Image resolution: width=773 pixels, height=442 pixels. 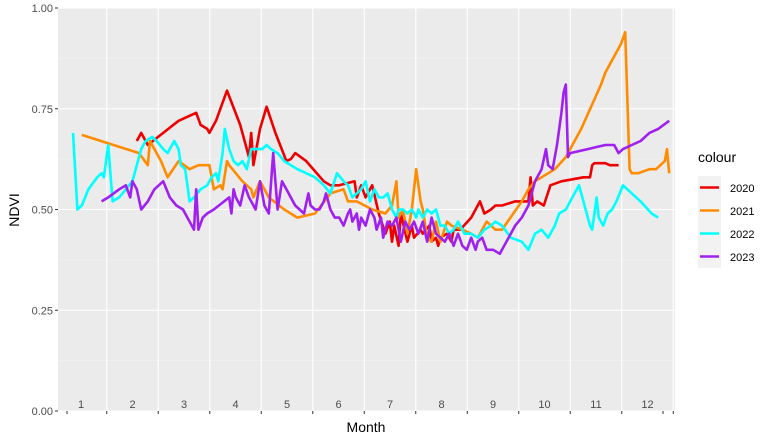 What do you see at coordinates (132, 405) in the screenshot?
I see `month-label: 2` at bounding box center [132, 405].